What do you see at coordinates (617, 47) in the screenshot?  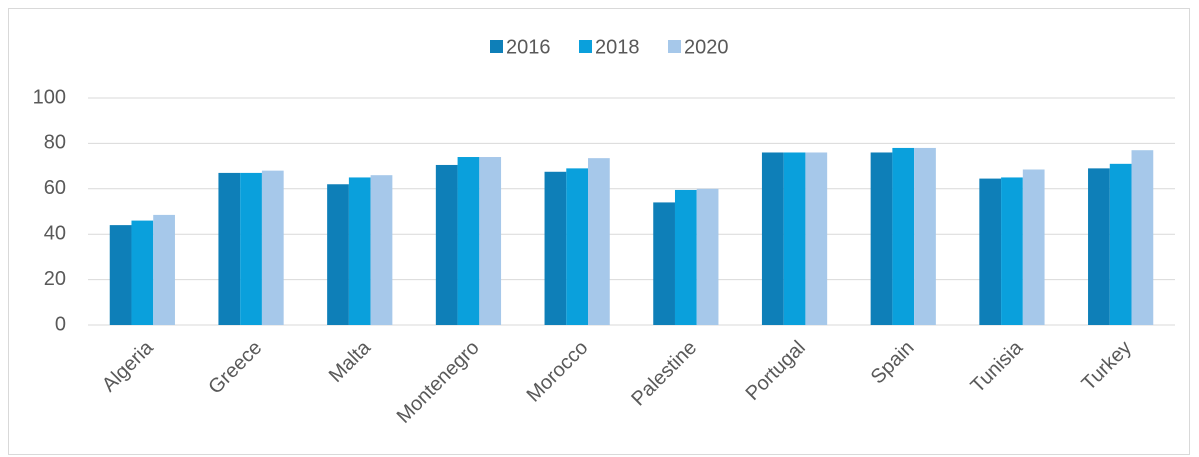 I see `legend-label: 2018` at bounding box center [617, 47].